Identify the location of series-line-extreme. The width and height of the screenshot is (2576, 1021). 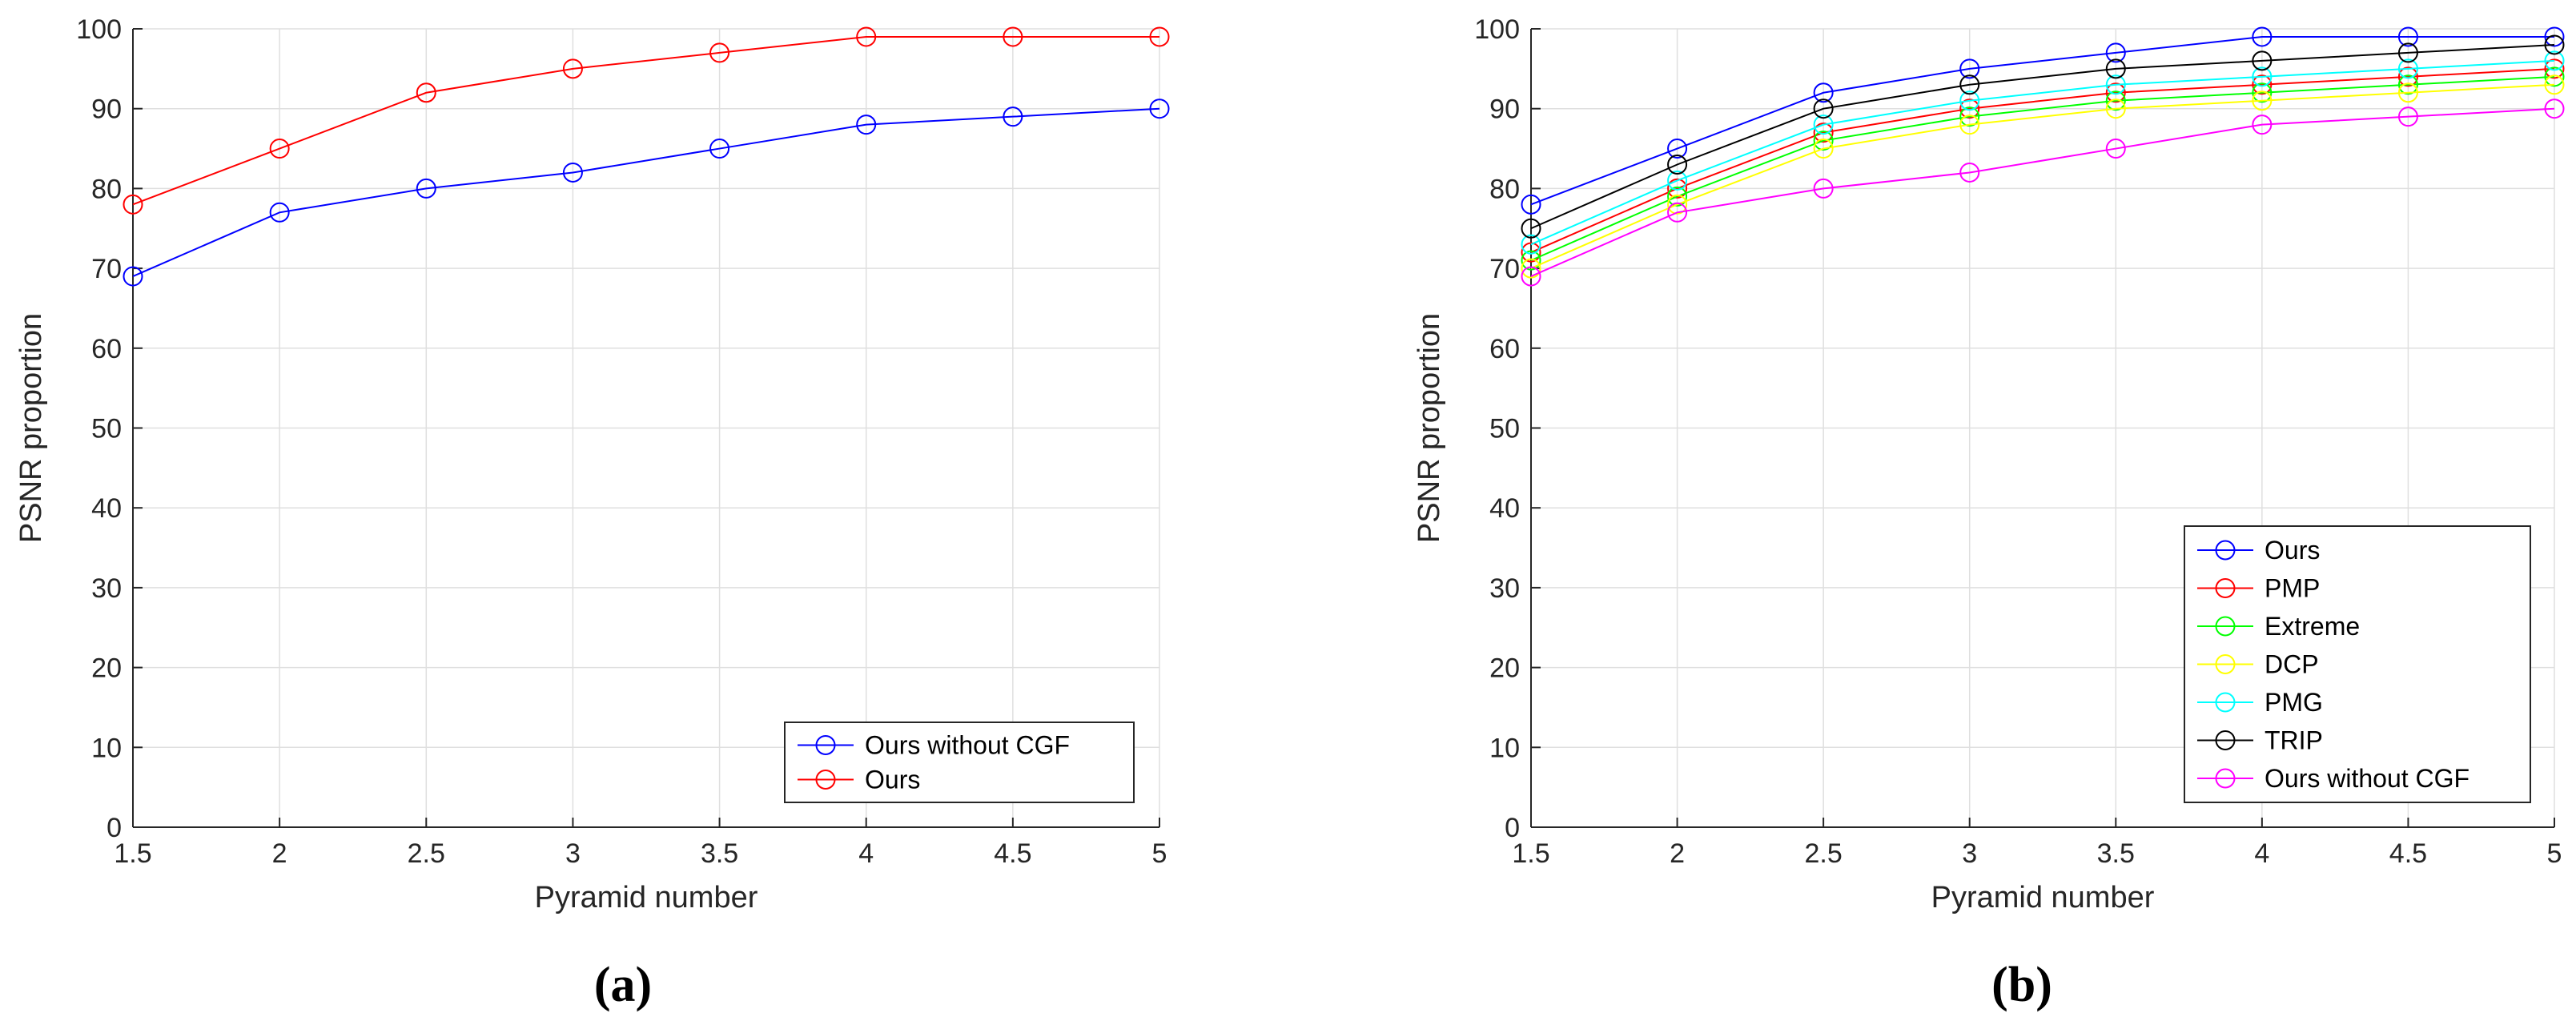
(2042, 169).